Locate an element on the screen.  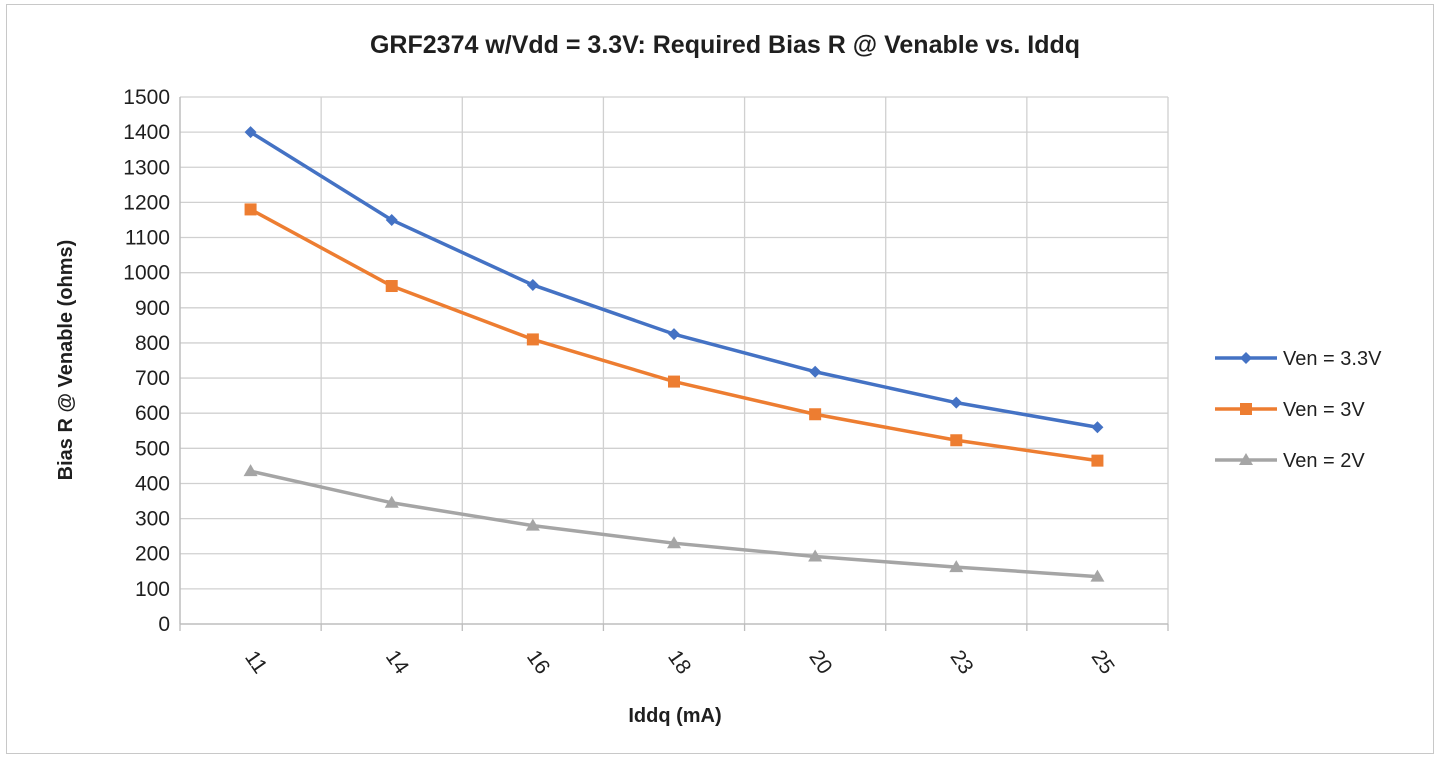
x-axis-ticks: 11 14 16 18 20 23 25 is located at coordinates (679, 662).